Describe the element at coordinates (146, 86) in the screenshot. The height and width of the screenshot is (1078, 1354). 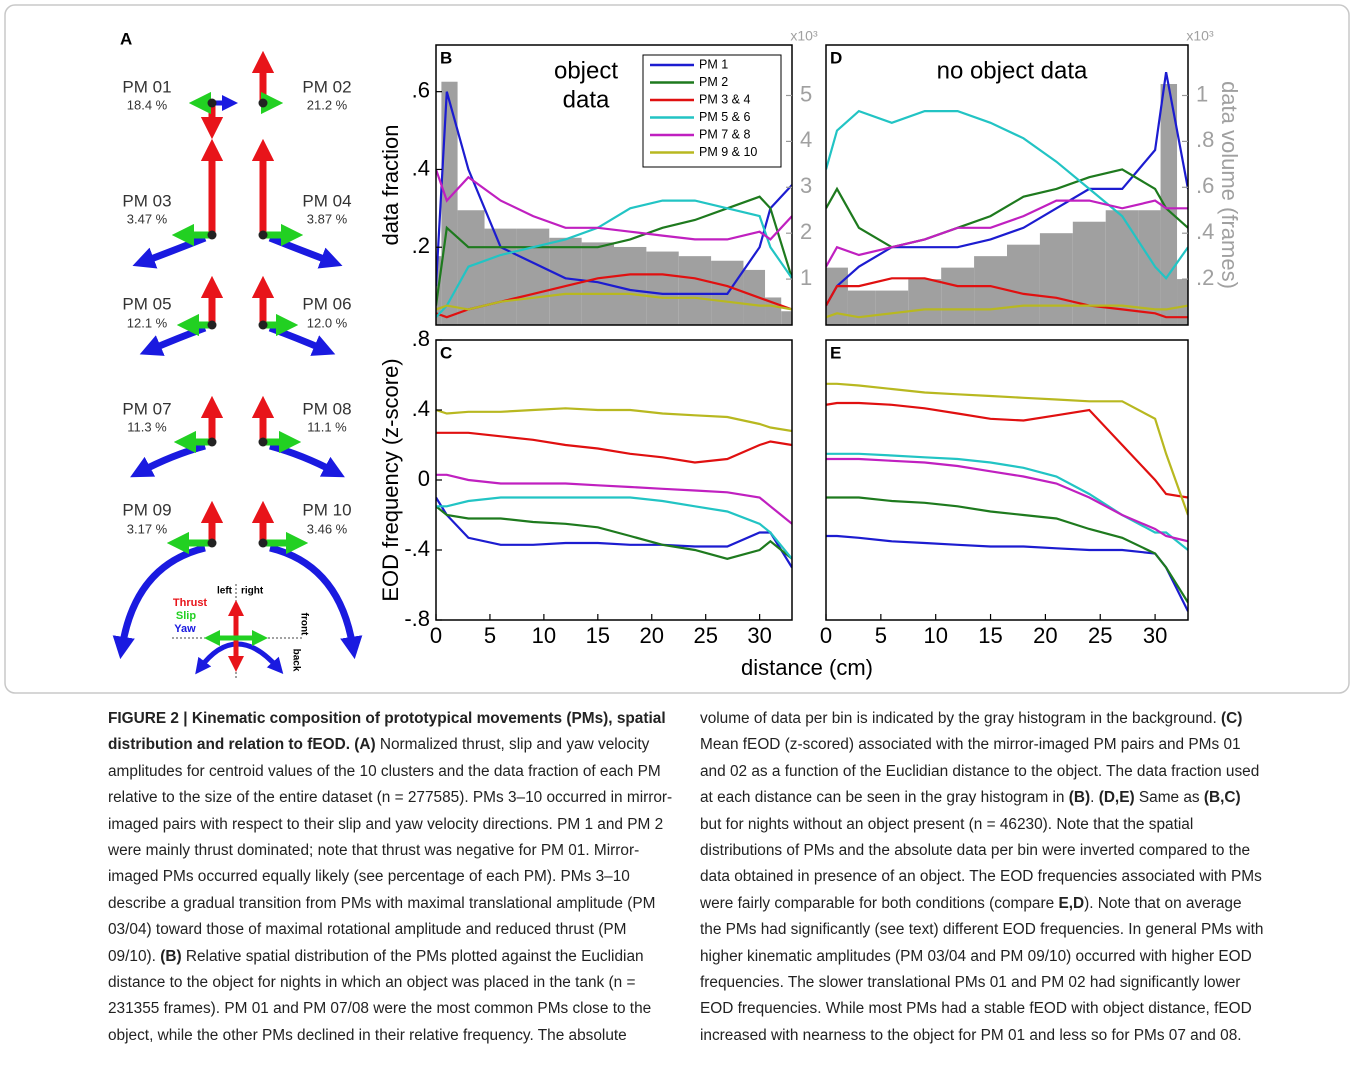
I see `pm-name: PM 01` at that location.